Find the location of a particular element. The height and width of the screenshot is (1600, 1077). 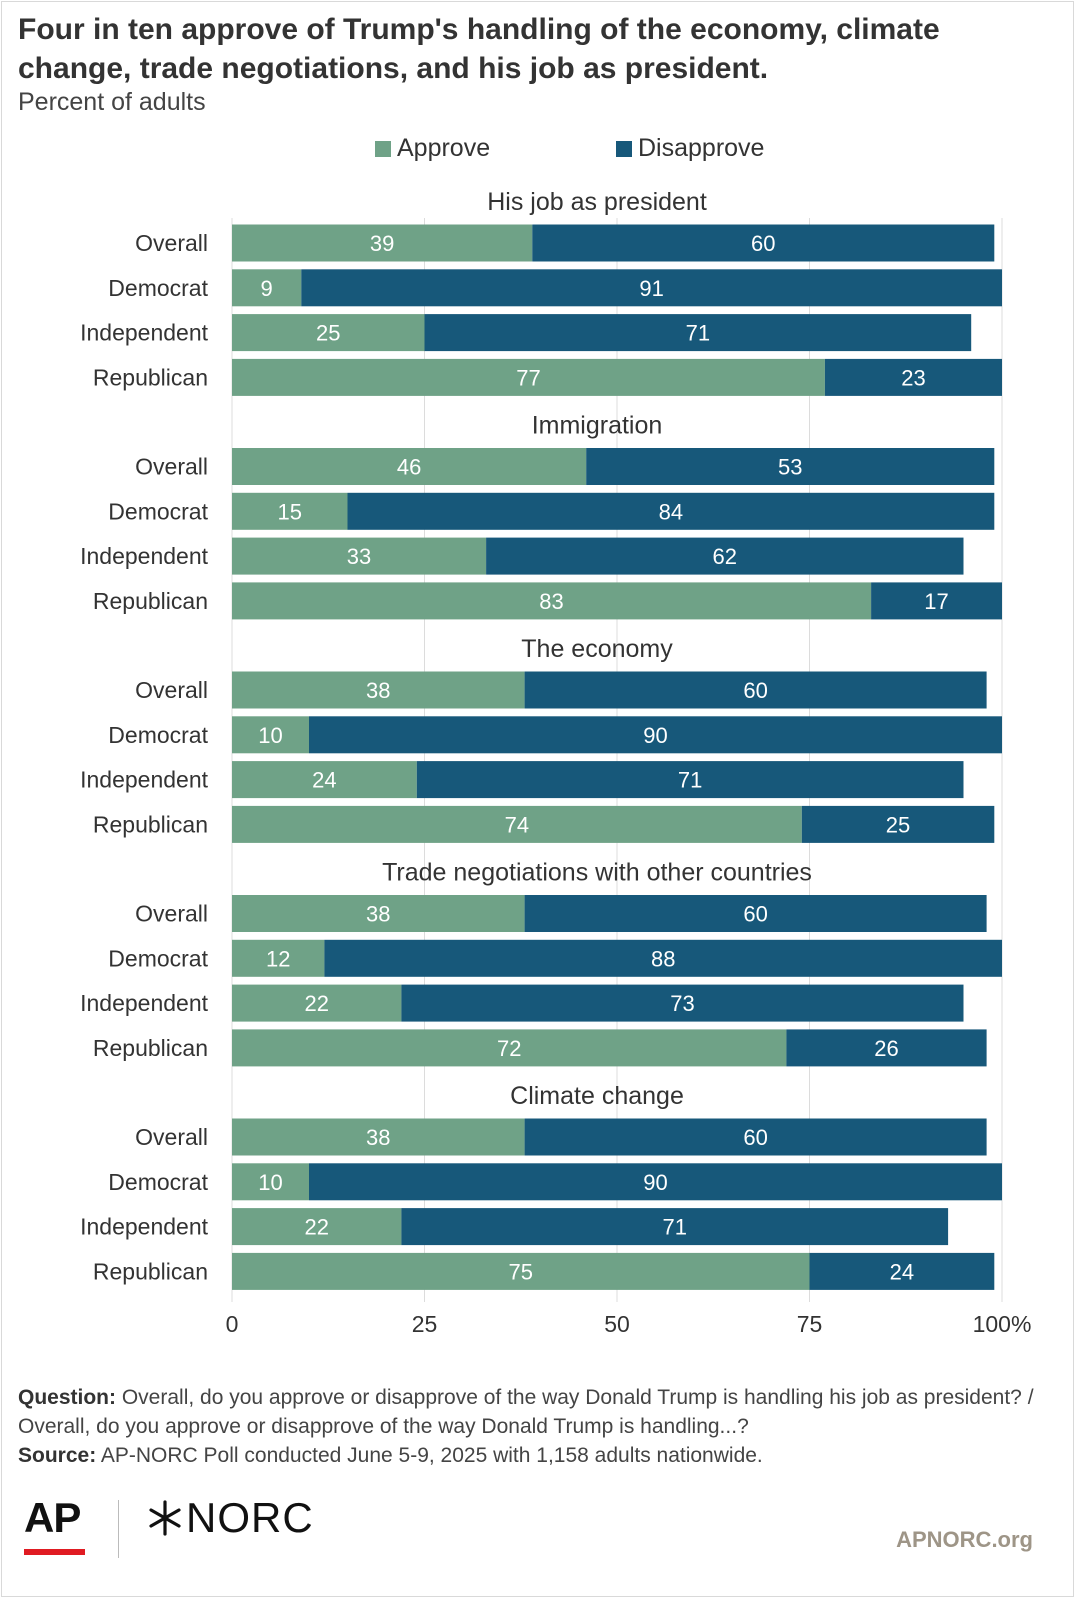

data-label-approve: 72 is located at coordinates (509, 1048).